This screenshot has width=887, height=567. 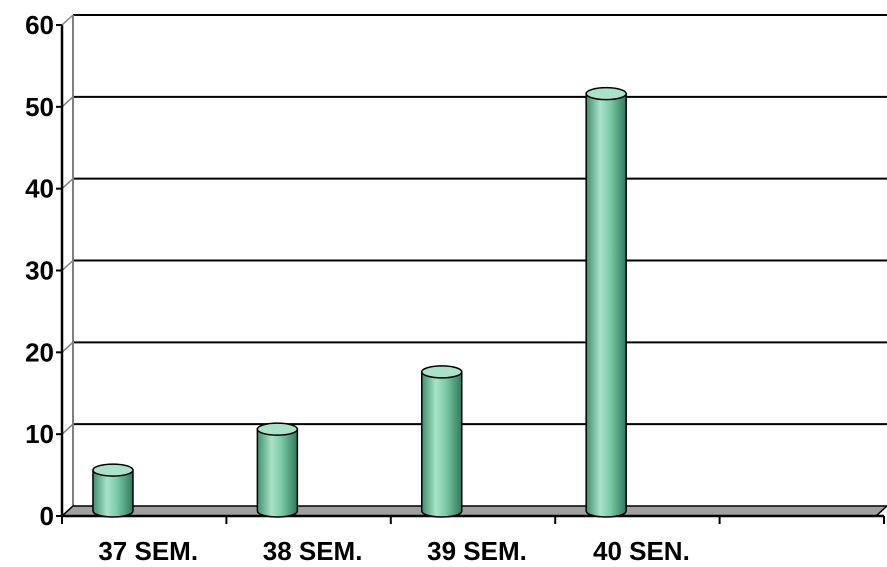 What do you see at coordinates (313, 551) in the screenshot?
I see `x-category-label: 38 SEM.` at bounding box center [313, 551].